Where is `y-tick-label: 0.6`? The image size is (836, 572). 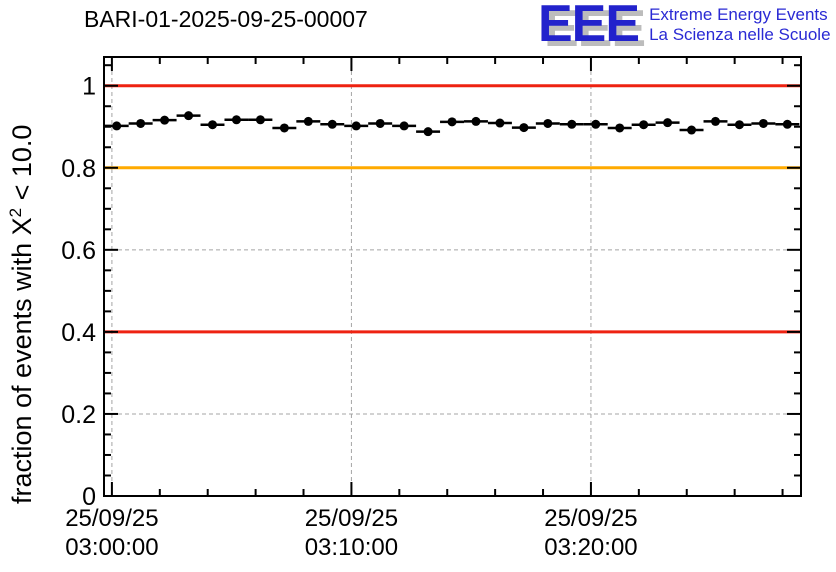 y-tick-label: 0.6 is located at coordinates (78, 251).